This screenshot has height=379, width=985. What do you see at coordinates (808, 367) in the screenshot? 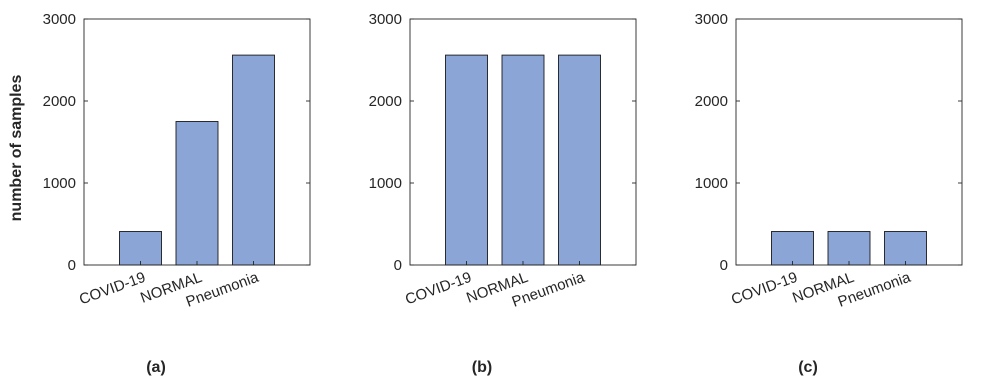
I see `panel-label: (c)` at bounding box center [808, 367].